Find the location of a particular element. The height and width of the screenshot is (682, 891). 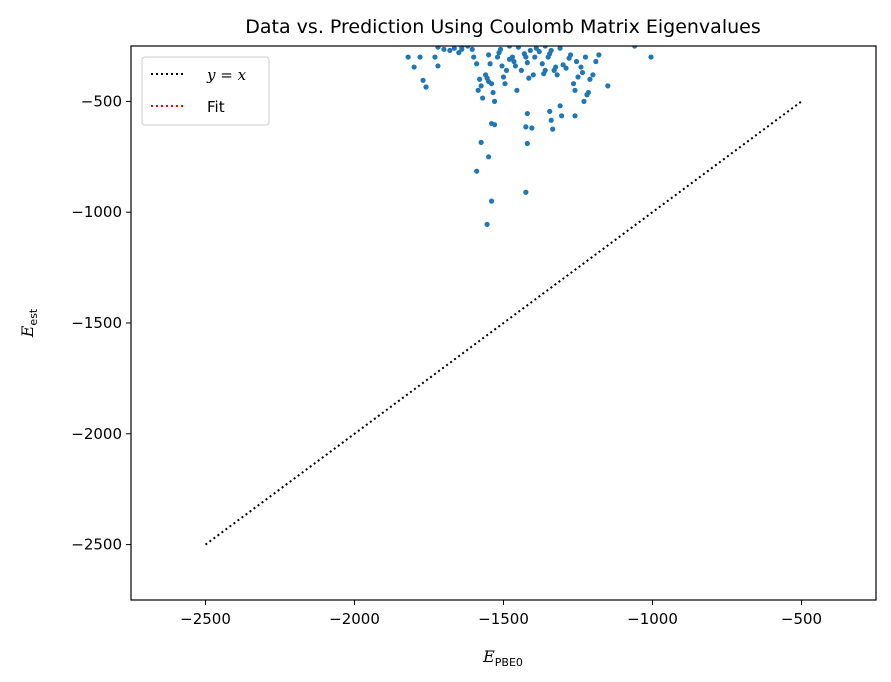

legend-label-fit: Fit is located at coordinates (216, 107).